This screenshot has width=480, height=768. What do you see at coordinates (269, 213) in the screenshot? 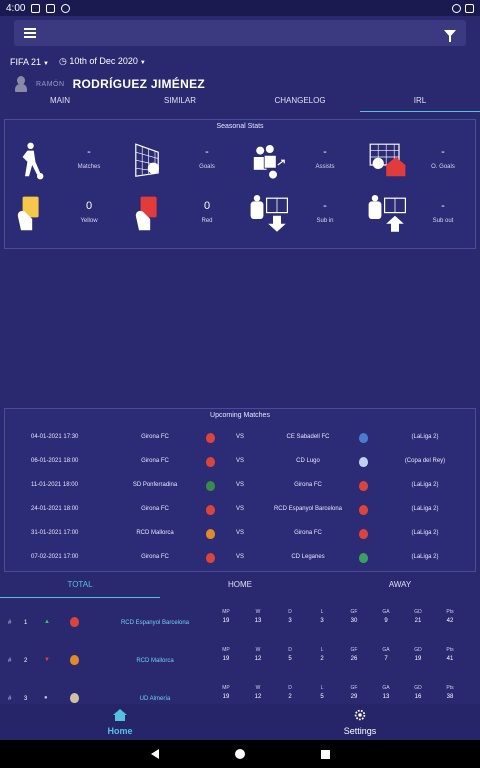
I see `sub-in-icon` at bounding box center [269, 213].